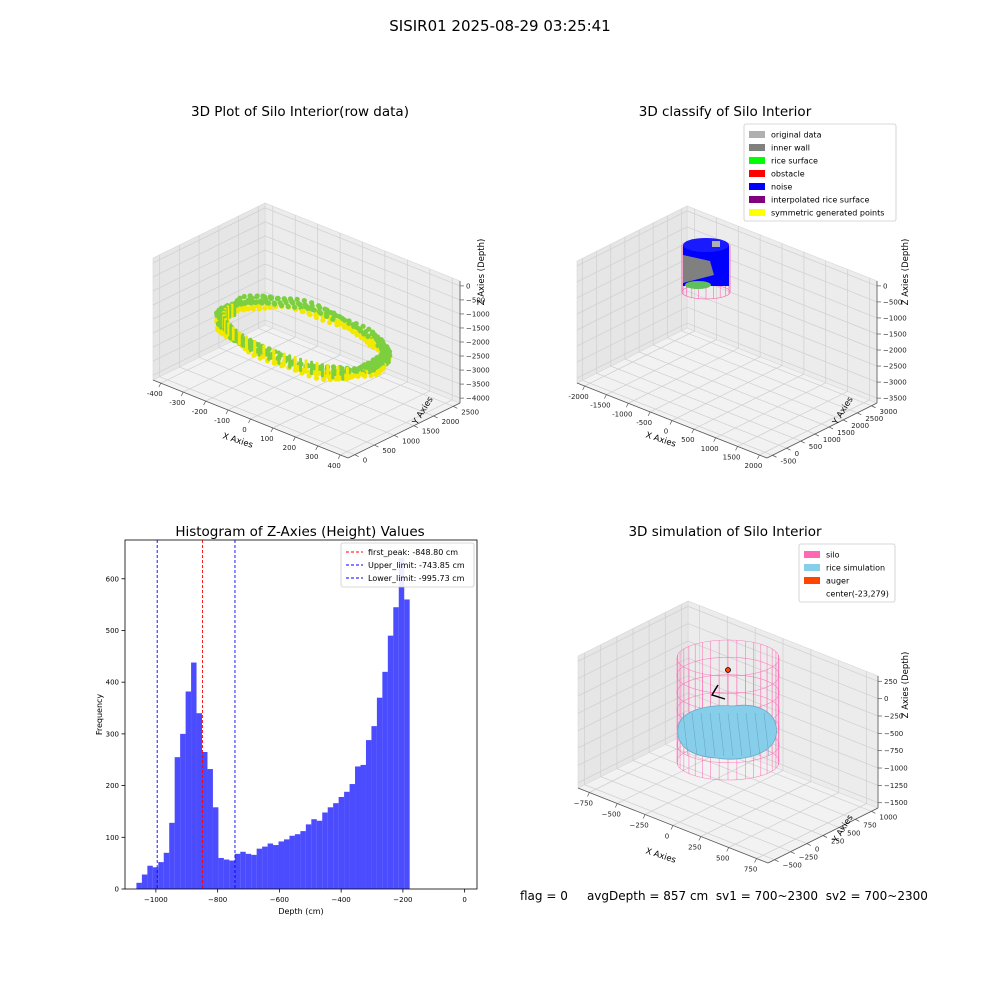  What do you see at coordinates (869, 825) in the screenshot?
I see `simulation3d-ytick-label: 750` at bounding box center [869, 825].